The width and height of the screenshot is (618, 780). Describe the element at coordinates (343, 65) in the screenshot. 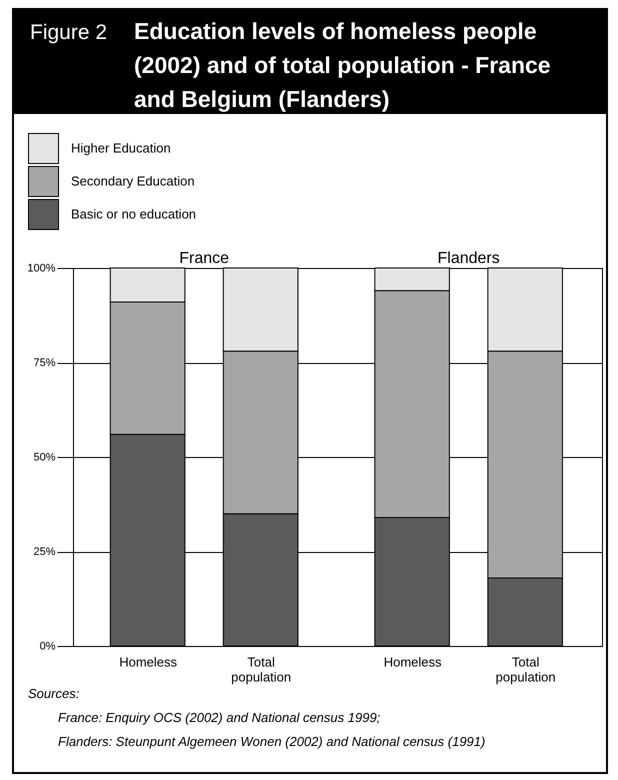

I see `chart-subtitle: Education levels of homeless people (2002) and of total population - France and Belgium (Flanders)` at that location.